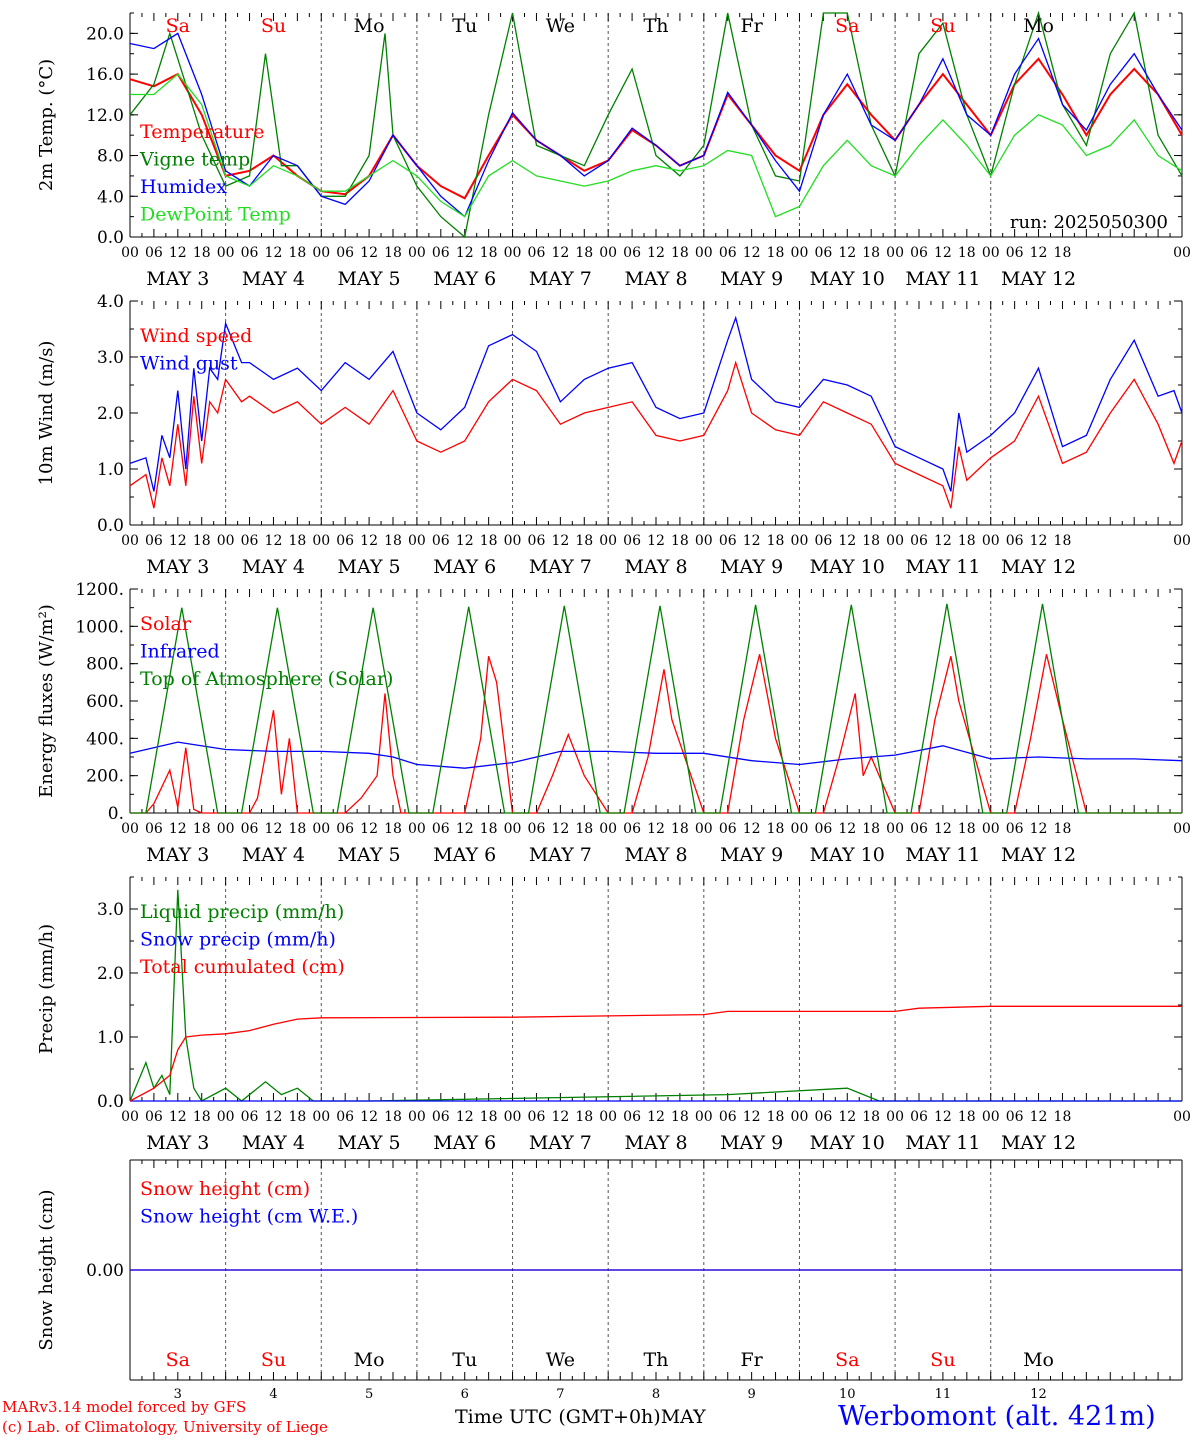 The width and height of the screenshot is (1194, 1440). Describe the element at coordinates (655, 567) in the screenshot. I see `date-label: MAY 8` at that location.